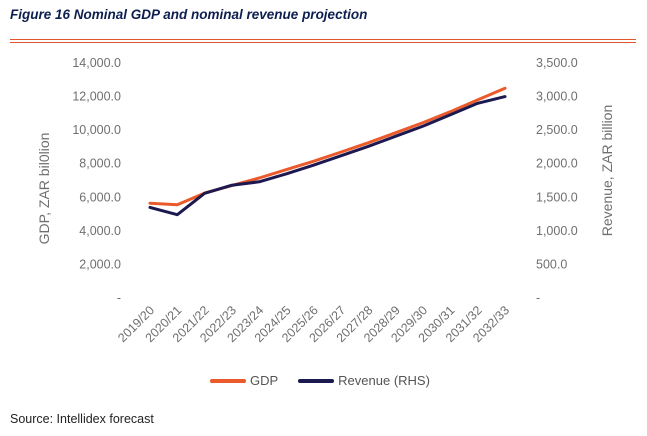 The image size is (647, 436). I want to click on title-rule-bottom, so click(323, 42).